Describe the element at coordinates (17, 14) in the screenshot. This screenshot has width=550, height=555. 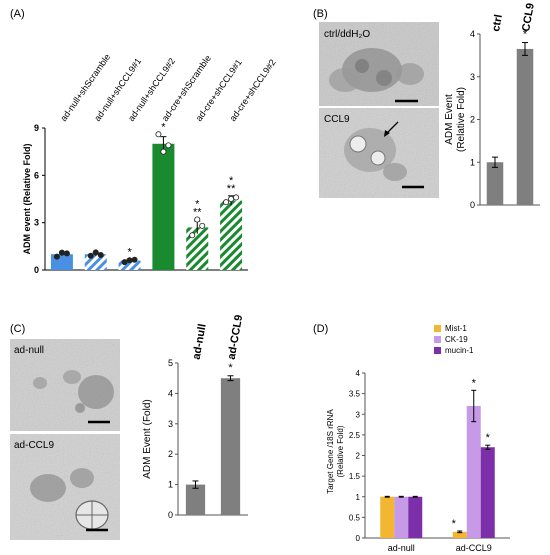
I see `panel-label-a: (A)` at that location.